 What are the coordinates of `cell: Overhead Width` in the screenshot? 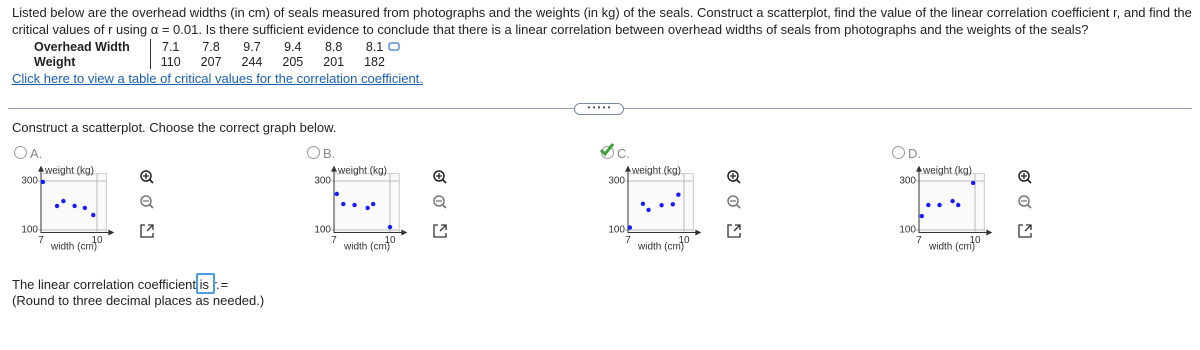 It's located at (81, 46).